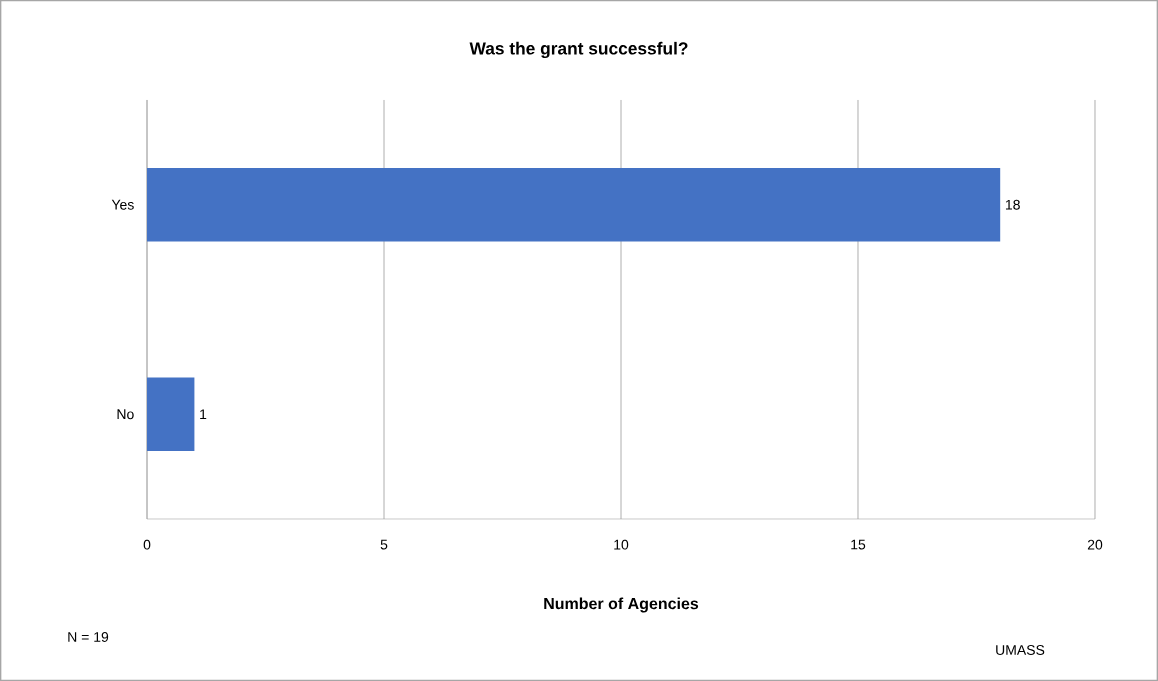 The height and width of the screenshot is (681, 1158). What do you see at coordinates (203, 414) in the screenshot?
I see `data-label: 1` at bounding box center [203, 414].